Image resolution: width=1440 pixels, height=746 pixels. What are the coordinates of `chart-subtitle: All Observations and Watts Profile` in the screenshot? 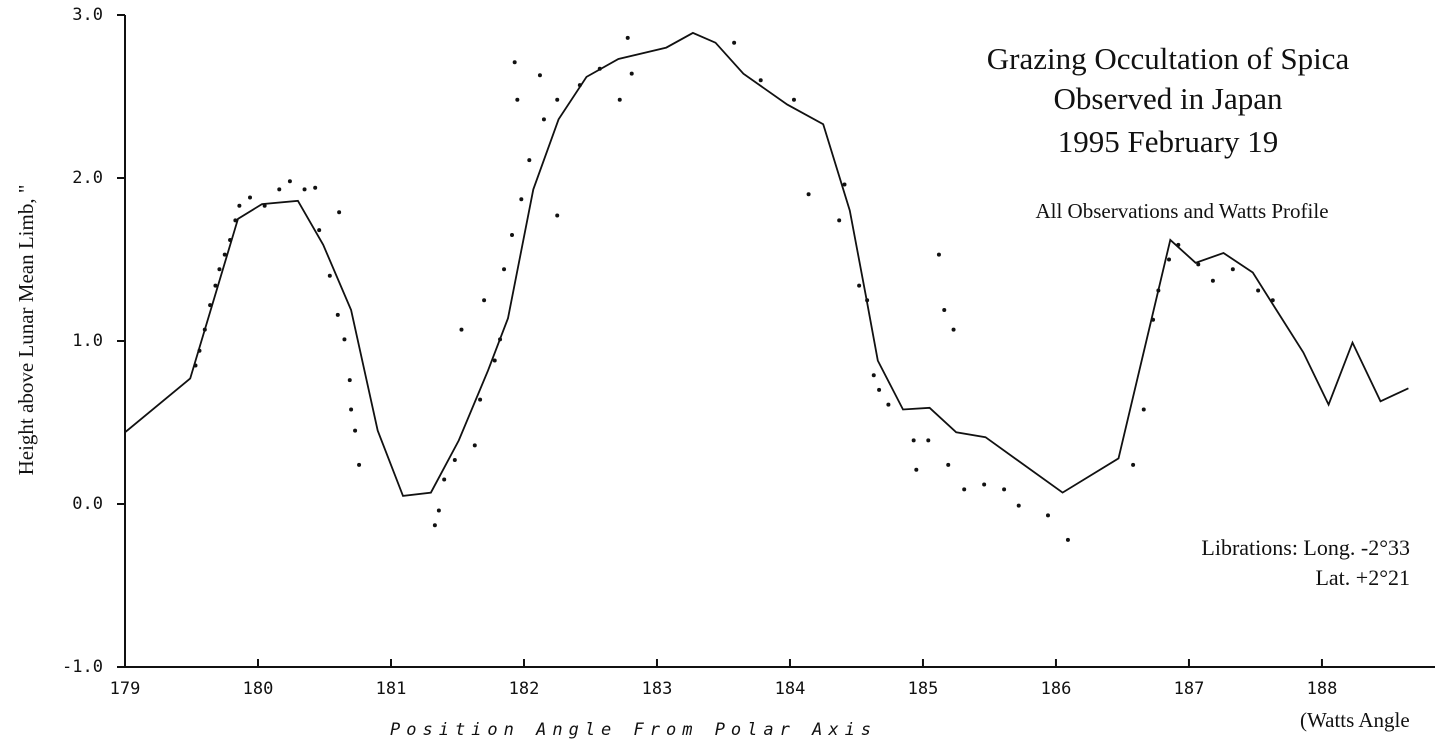 It's located at (1181, 211).